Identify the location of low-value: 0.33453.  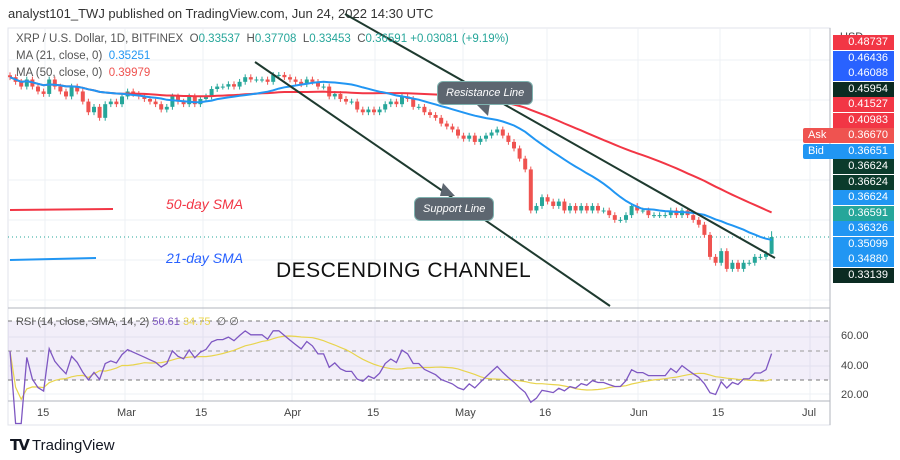
(330, 39).